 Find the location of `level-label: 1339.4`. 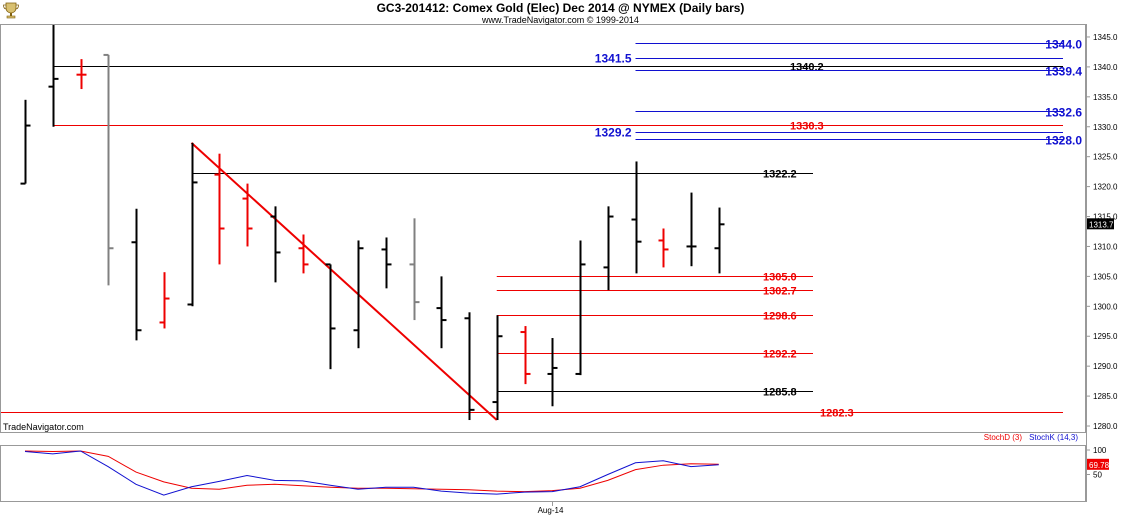

level-label: 1339.4 is located at coordinates (1063, 72).